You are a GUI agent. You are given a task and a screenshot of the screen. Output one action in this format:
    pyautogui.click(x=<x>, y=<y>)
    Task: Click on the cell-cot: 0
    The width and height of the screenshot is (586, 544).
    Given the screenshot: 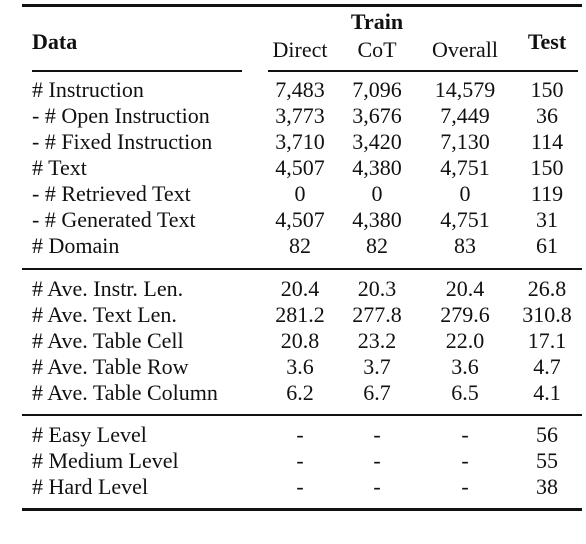 What is the action you would take?
    pyautogui.click(x=377, y=193)
    